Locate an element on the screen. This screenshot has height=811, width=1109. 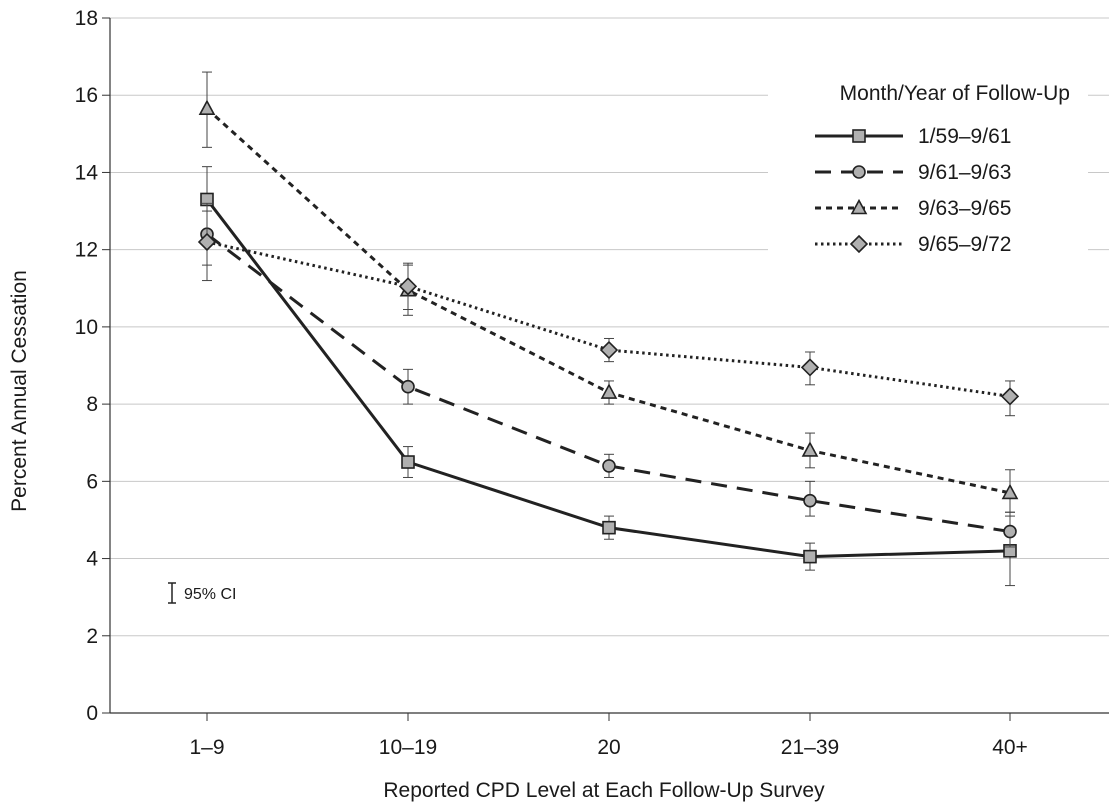
y-tick-label: 8 is located at coordinates (92, 404).